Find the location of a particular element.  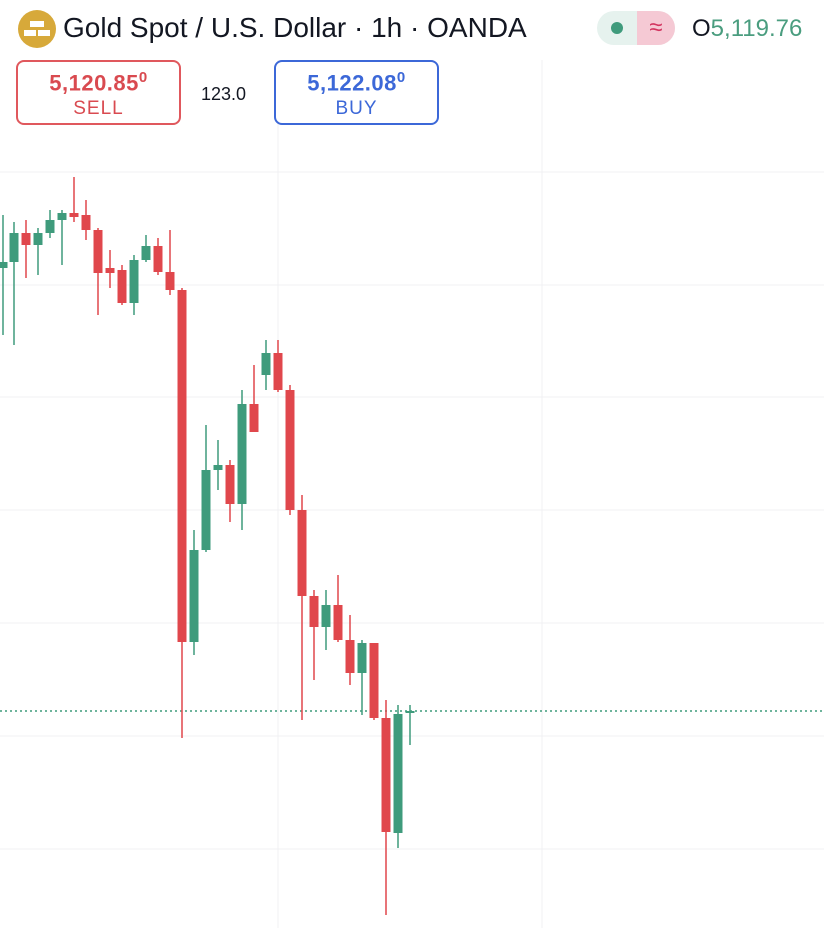

open-label: O is located at coordinates (701, 28).